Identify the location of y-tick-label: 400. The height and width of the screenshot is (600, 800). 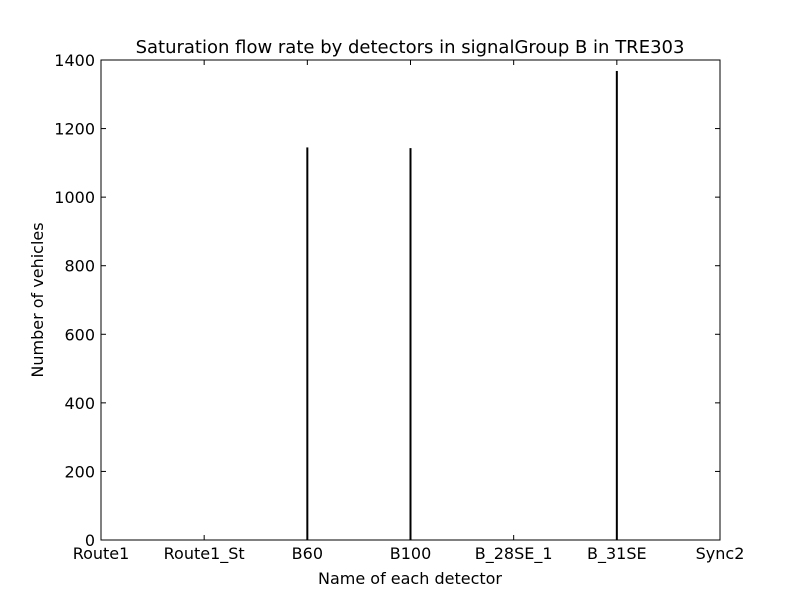
(79, 403).